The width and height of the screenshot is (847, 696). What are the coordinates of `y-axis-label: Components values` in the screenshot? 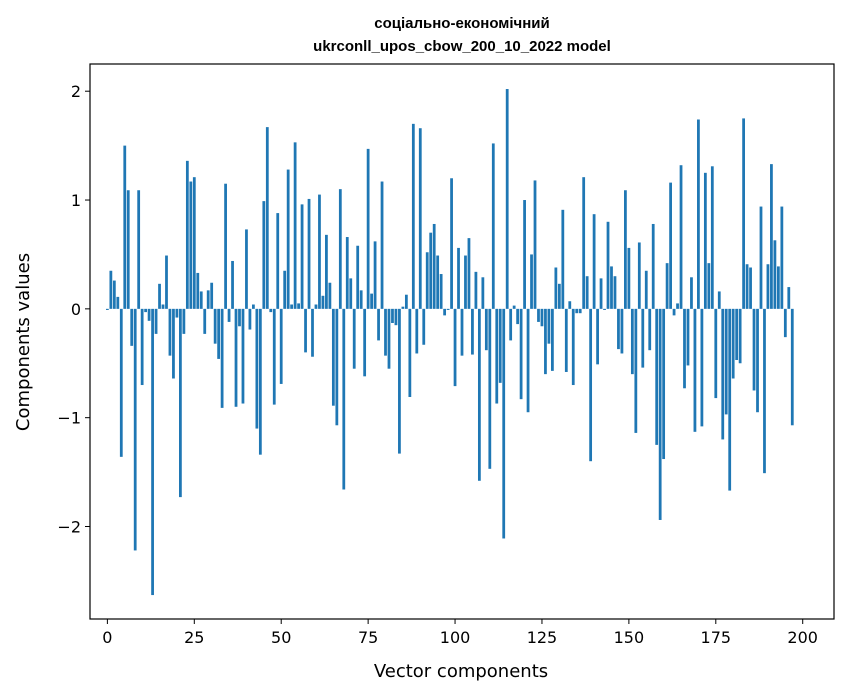 It's located at (23, 342).